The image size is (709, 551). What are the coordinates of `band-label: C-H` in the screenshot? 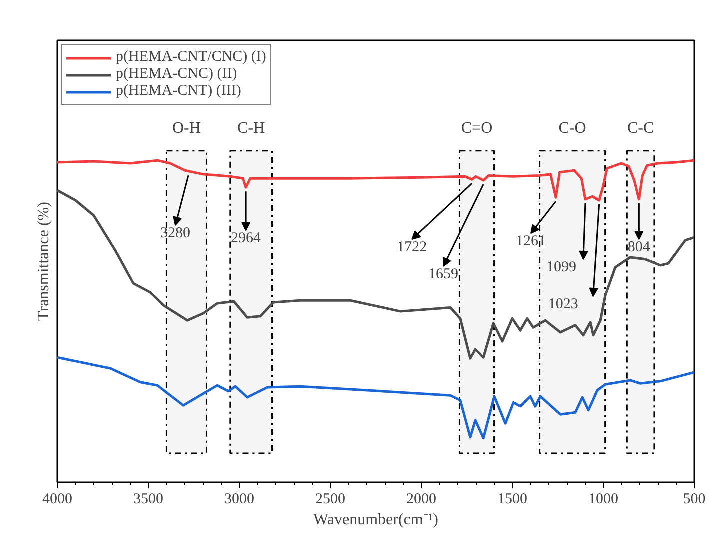 It's located at (252, 128).